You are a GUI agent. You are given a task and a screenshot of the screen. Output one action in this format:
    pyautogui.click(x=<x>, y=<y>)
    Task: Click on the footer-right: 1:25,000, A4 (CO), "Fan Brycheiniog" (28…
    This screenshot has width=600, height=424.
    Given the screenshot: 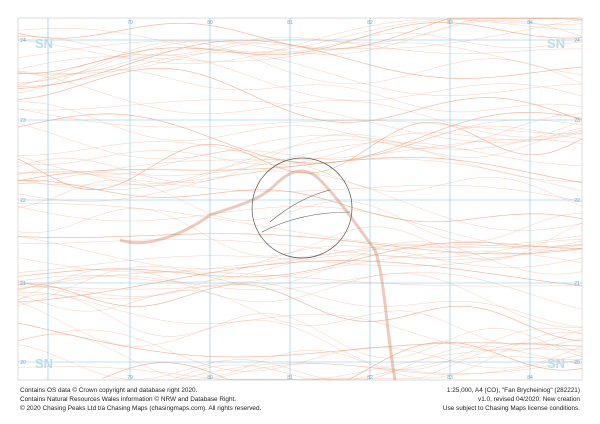 What is the action you would take?
    pyautogui.click(x=511, y=399)
    